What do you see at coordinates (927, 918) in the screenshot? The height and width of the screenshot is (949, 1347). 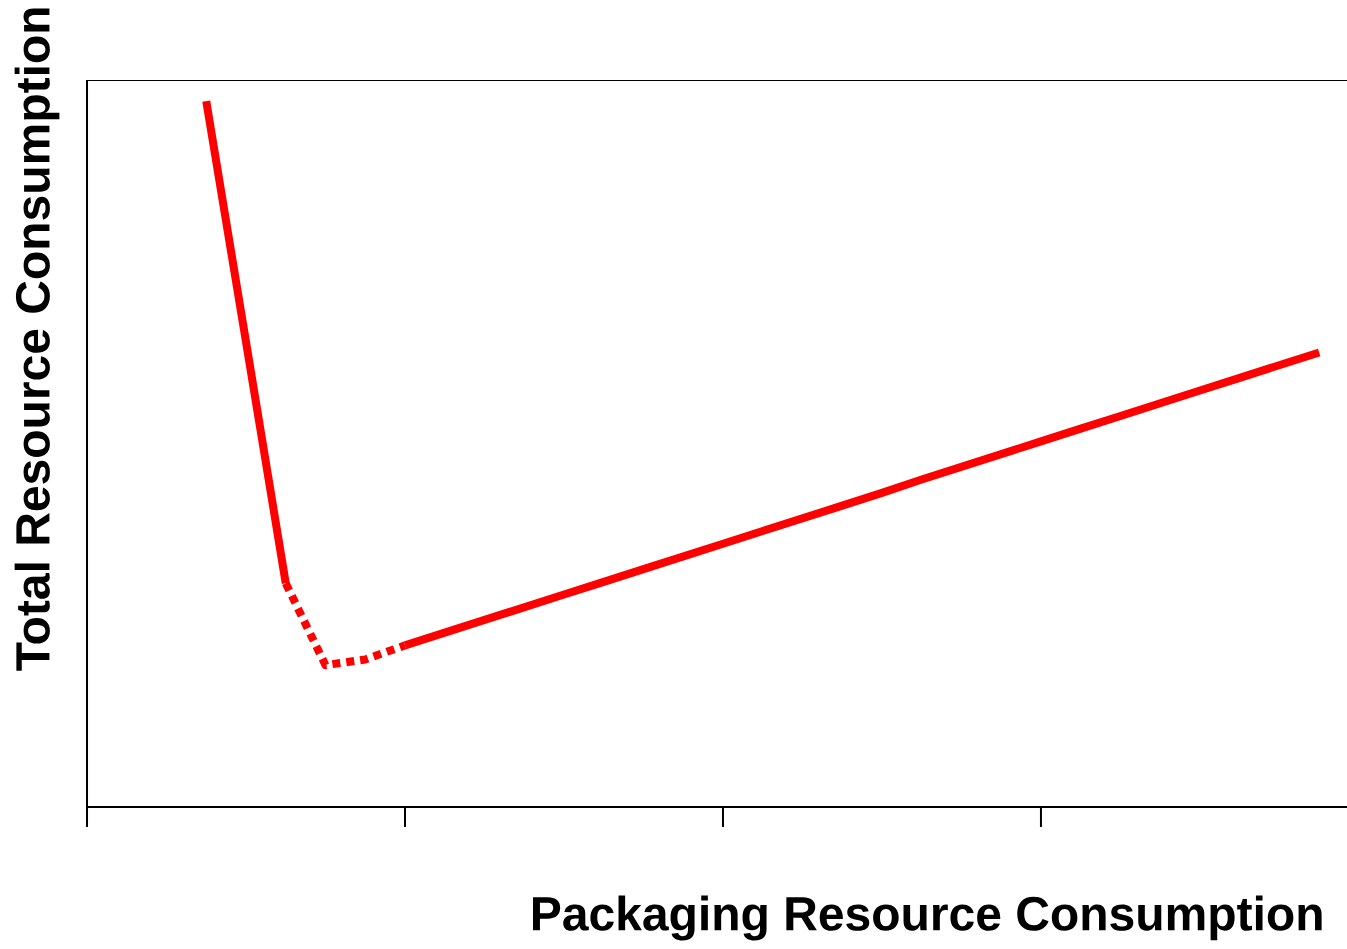 I see `x-axis-title: Packaging Resource Consumption` at bounding box center [927, 918].